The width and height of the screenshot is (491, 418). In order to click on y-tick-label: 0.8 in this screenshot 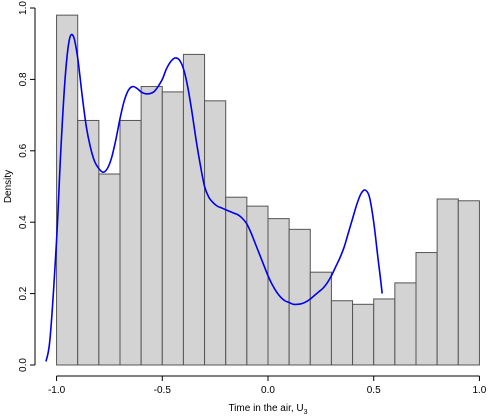, I will do `click(23, 79)`.